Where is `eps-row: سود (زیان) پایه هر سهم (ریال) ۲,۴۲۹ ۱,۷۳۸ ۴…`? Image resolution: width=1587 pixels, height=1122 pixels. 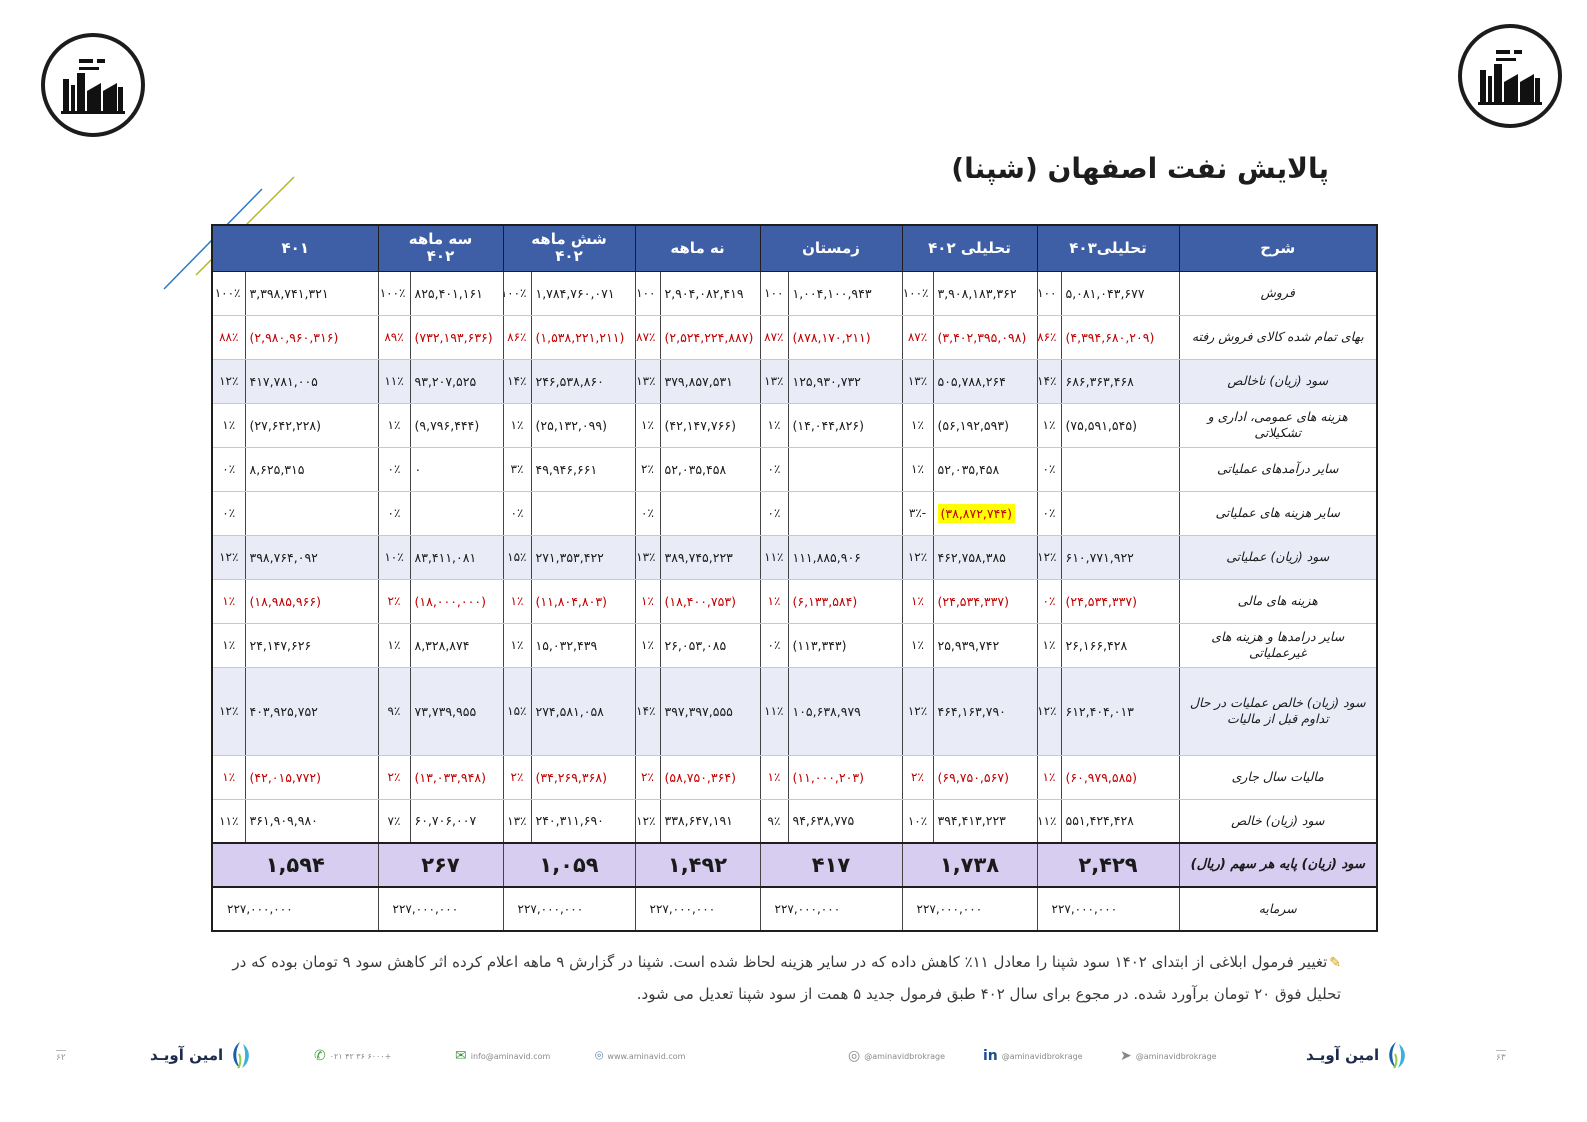
eps-row: سود (زیان) پایه هر سهم (ریال) ۲,۴۲۹ ۱,۷۳۸ ۴… is located at coordinates (794, 865).